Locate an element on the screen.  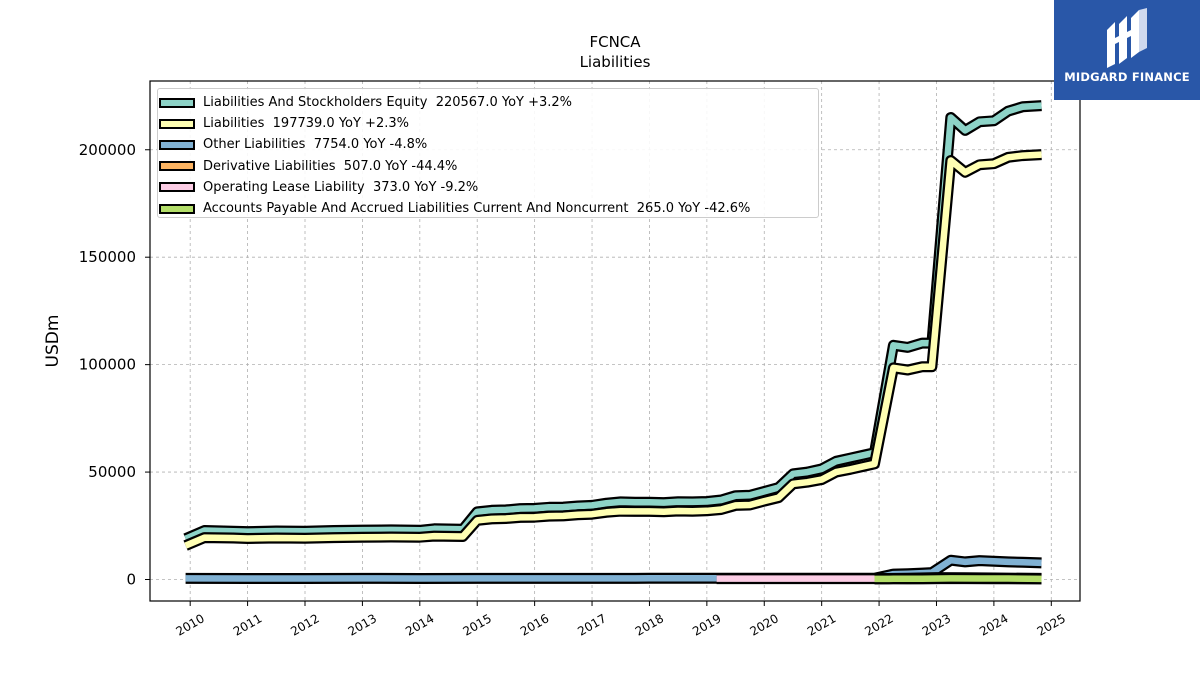
x-tick-label: 2021 is located at coordinates (821, 624).